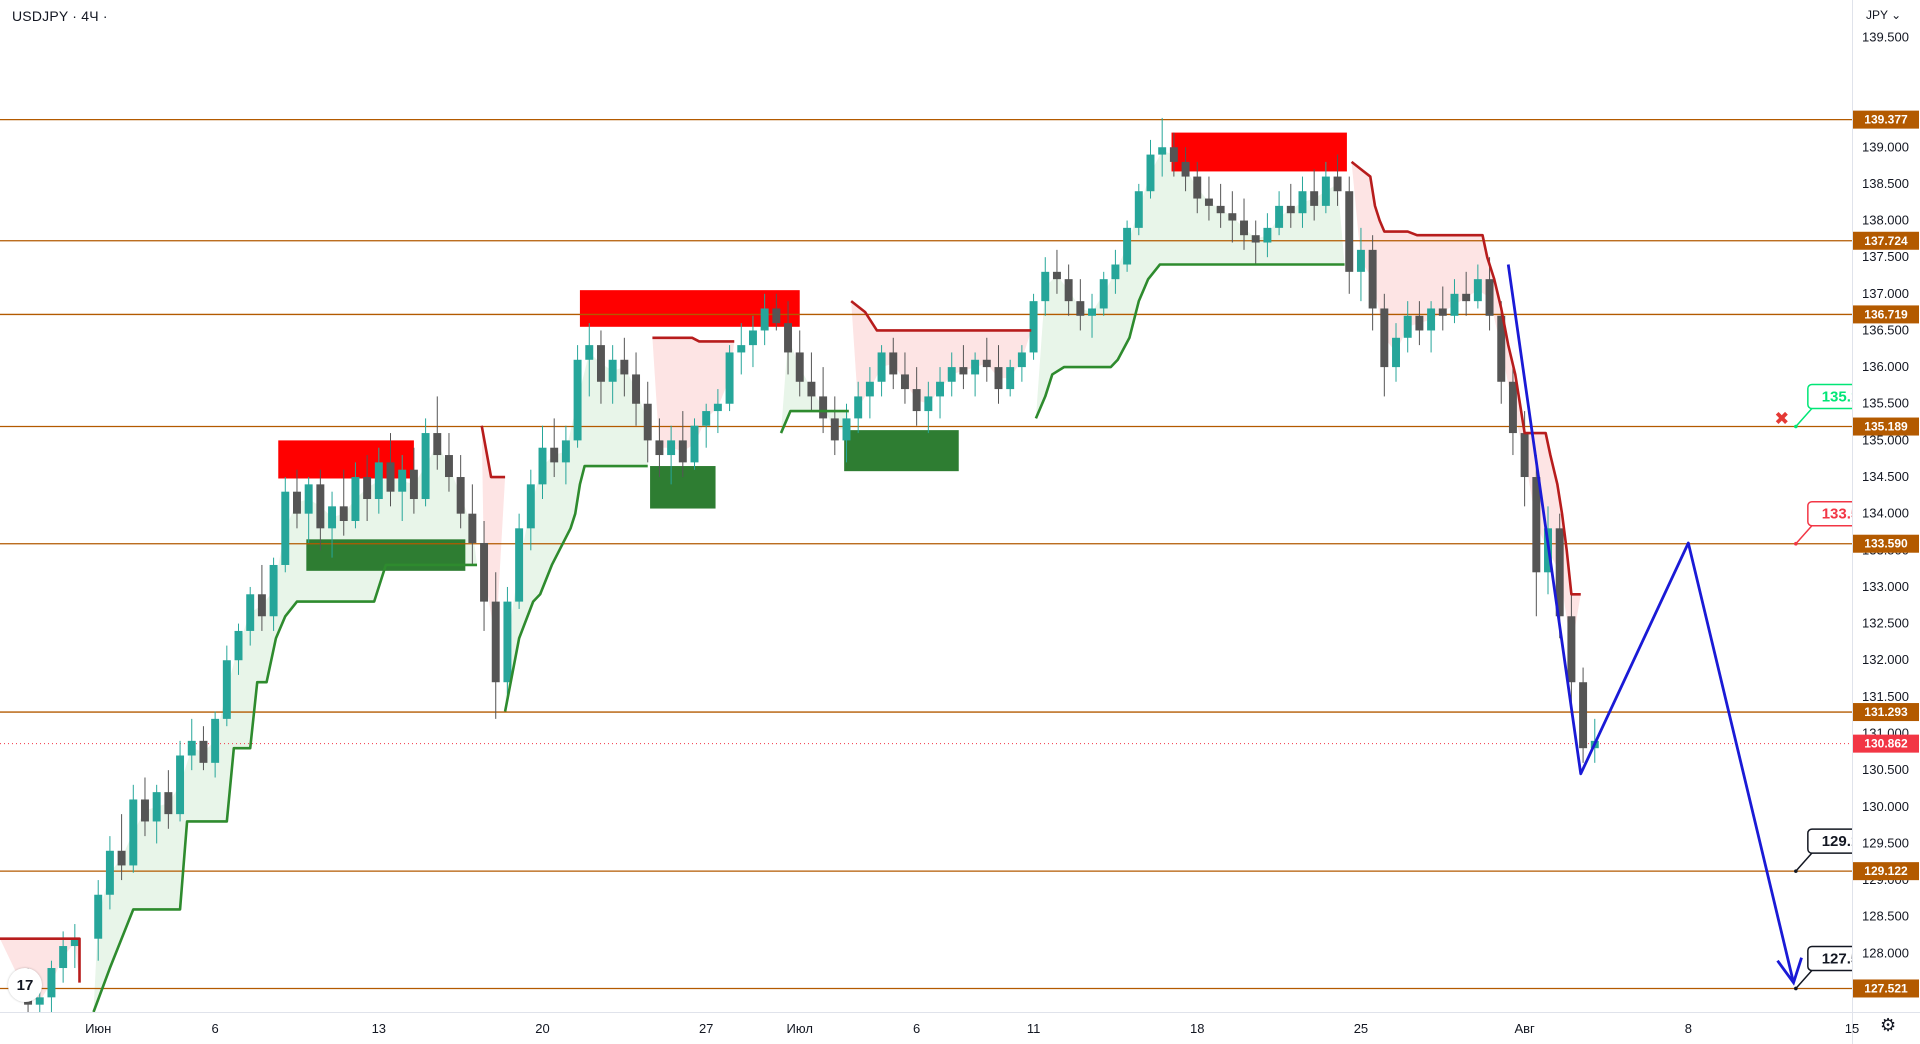  Describe the element at coordinates (1888, 1025) in the screenshot. I see `gear-icon: ⚙` at that location.